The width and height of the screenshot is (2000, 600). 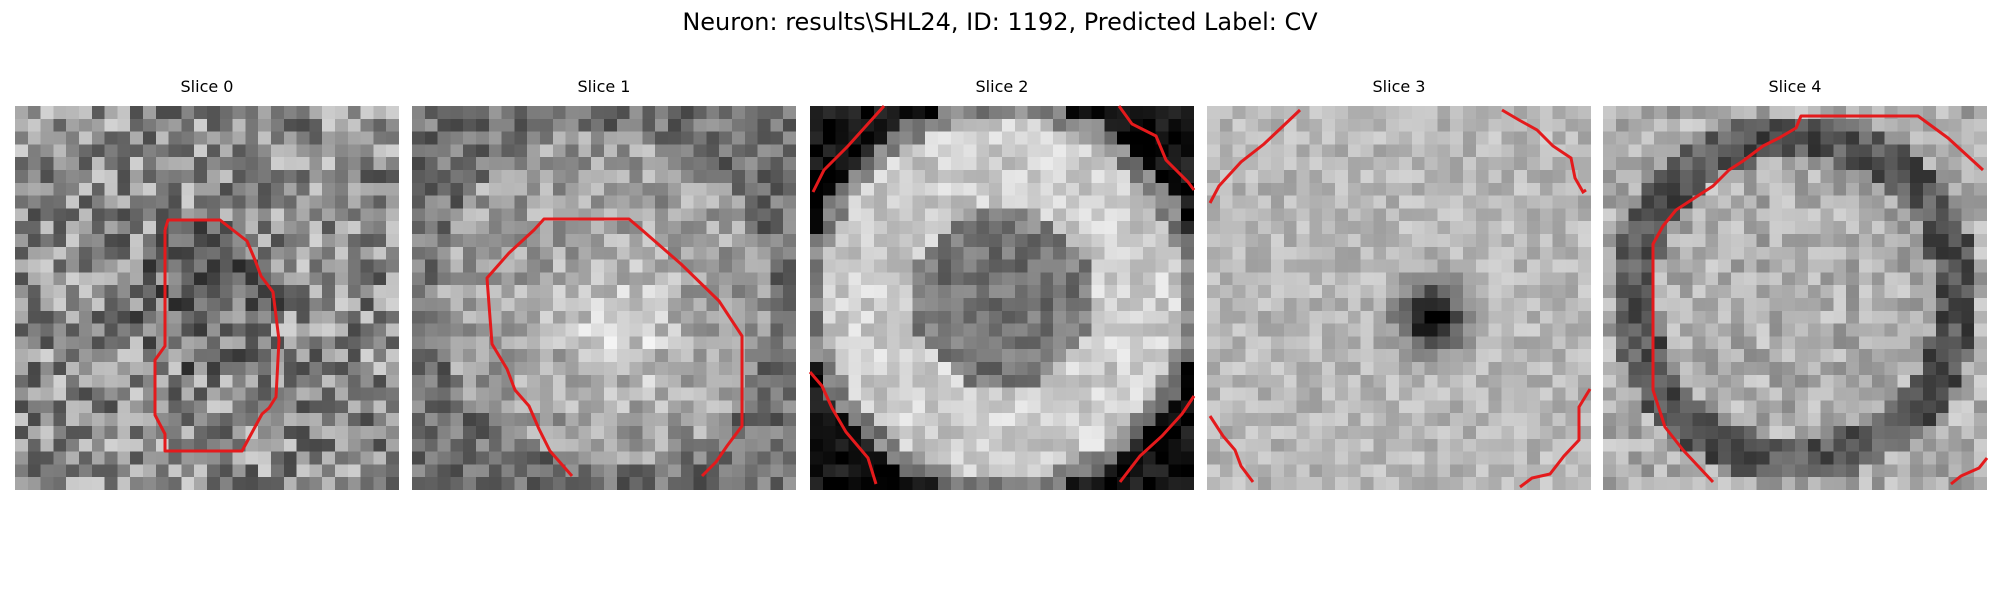 I want to click on slice-panel-0: Slice 0, so click(x=207, y=283).